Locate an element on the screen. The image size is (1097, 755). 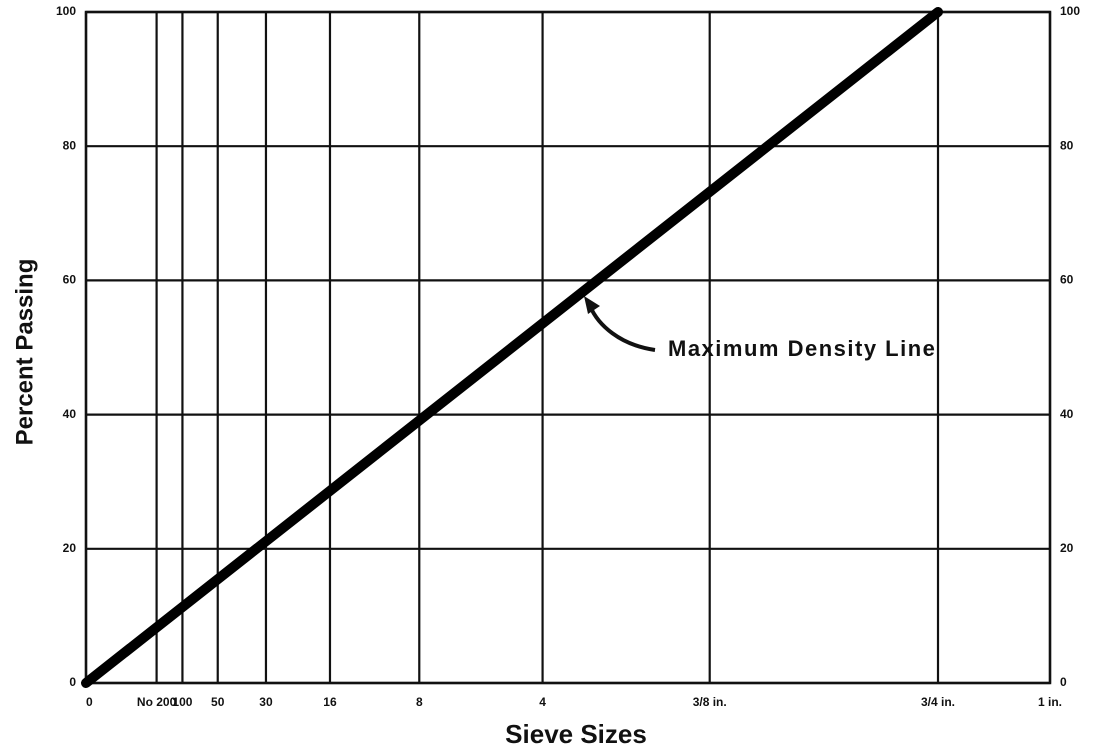
x-axis-label: Sieve Sizes is located at coordinates (576, 734).